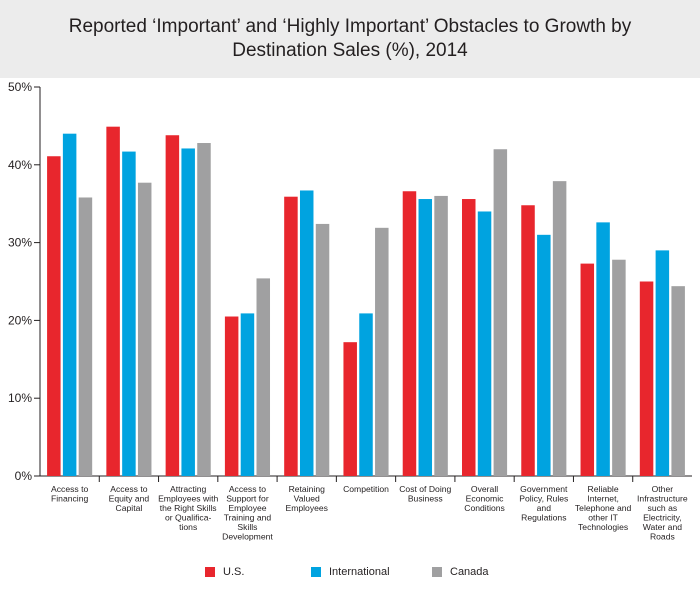 The width and height of the screenshot is (700, 590). I want to click on chart-title-line-2: Destination Sales (%), 2014, so click(350, 50).